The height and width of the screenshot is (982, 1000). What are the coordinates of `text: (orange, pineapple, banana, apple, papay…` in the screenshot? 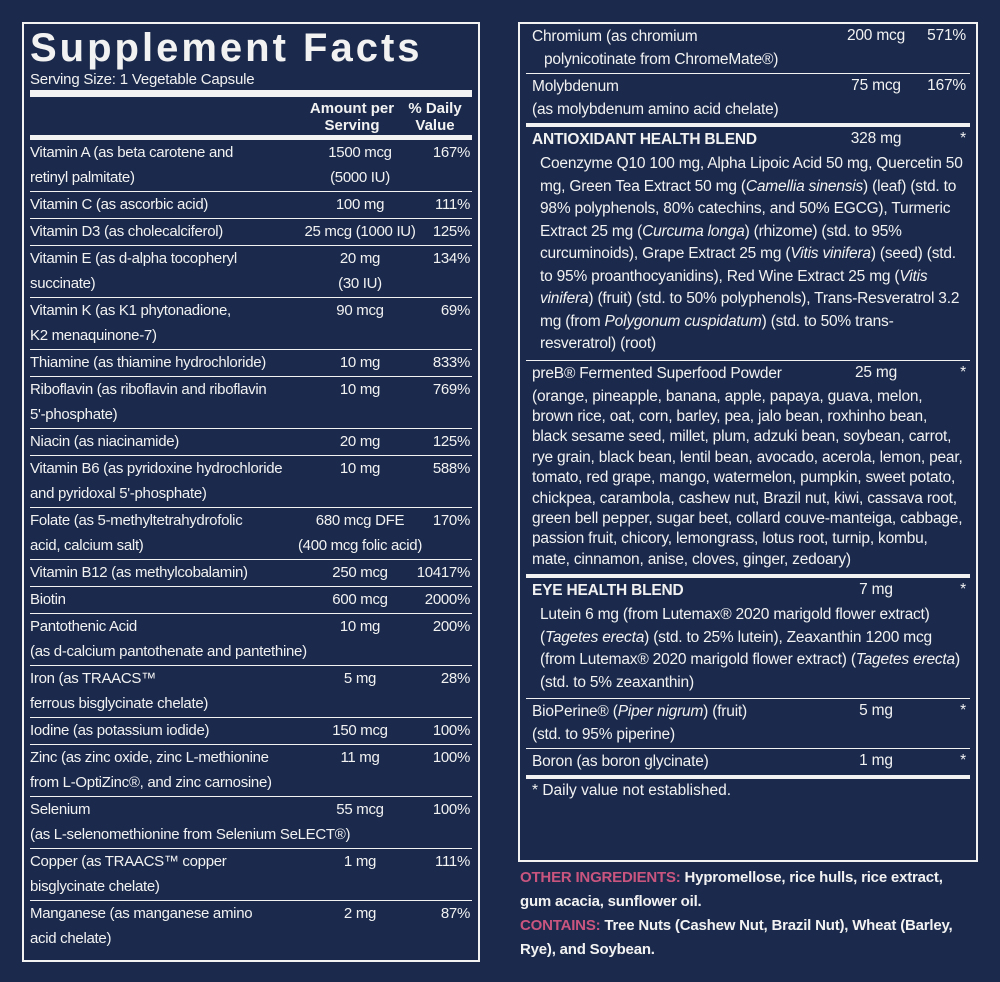 It's located at (747, 477).